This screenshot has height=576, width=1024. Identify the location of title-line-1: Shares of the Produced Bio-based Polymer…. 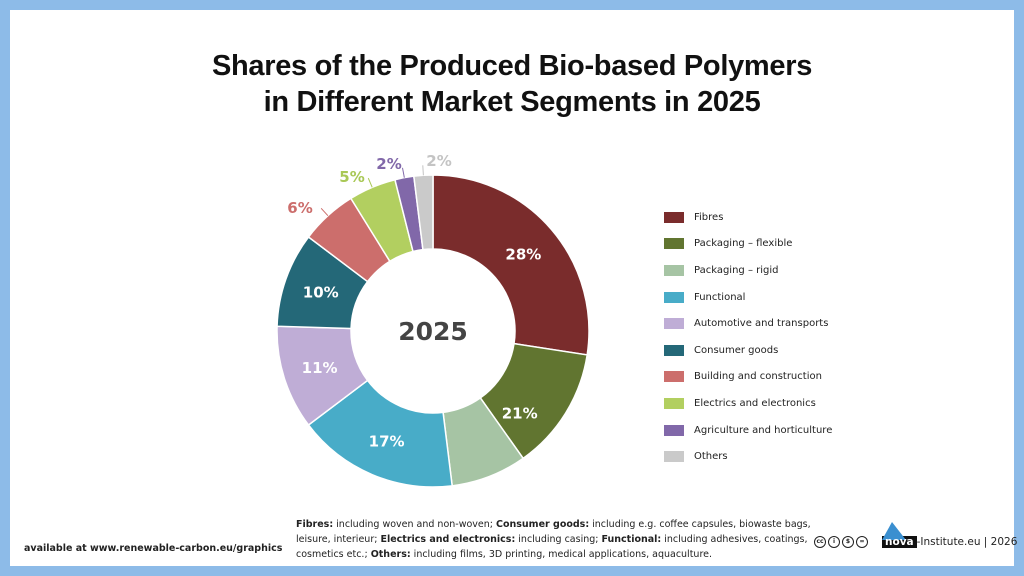
(512, 66).